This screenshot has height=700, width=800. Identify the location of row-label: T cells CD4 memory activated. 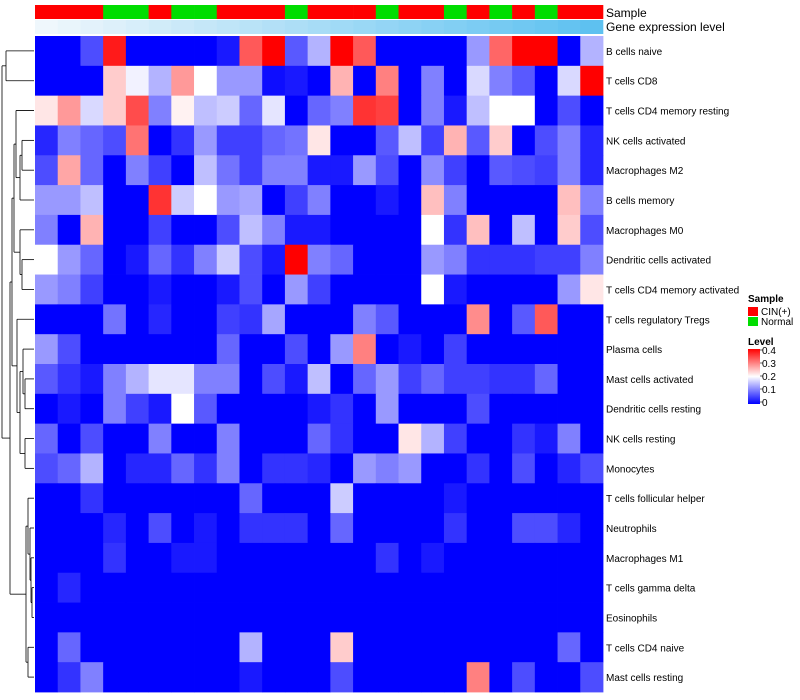
(672, 290).